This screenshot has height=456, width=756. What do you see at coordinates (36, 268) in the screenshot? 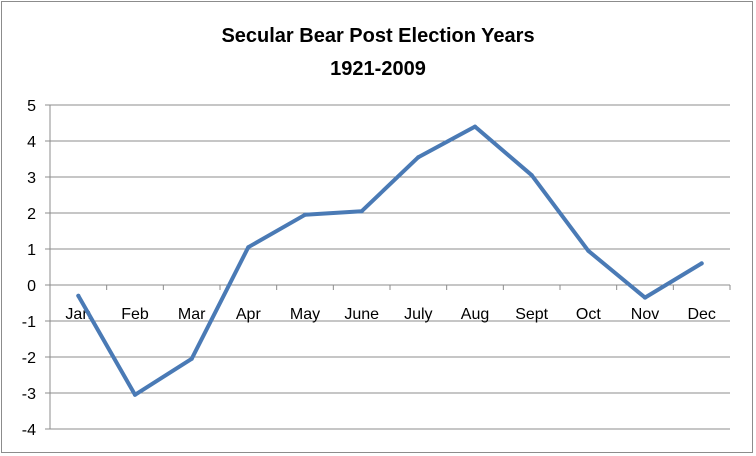
I see `y-axis: 5 4 3 2 1 0 -1 -2 -3 -4` at bounding box center [36, 268].